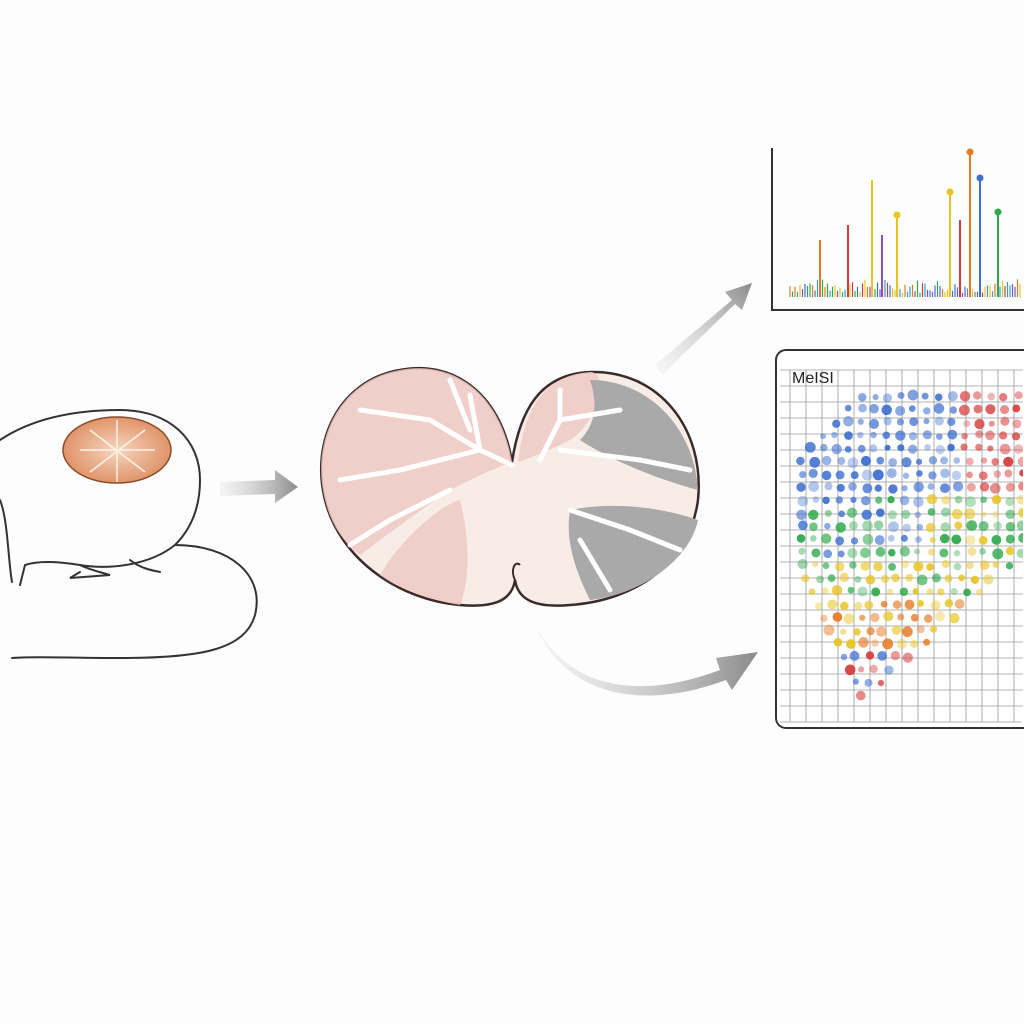 Image resolution: width=1024 pixels, height=1024 pixels. I want to click on brain-section, so click(510, 486).